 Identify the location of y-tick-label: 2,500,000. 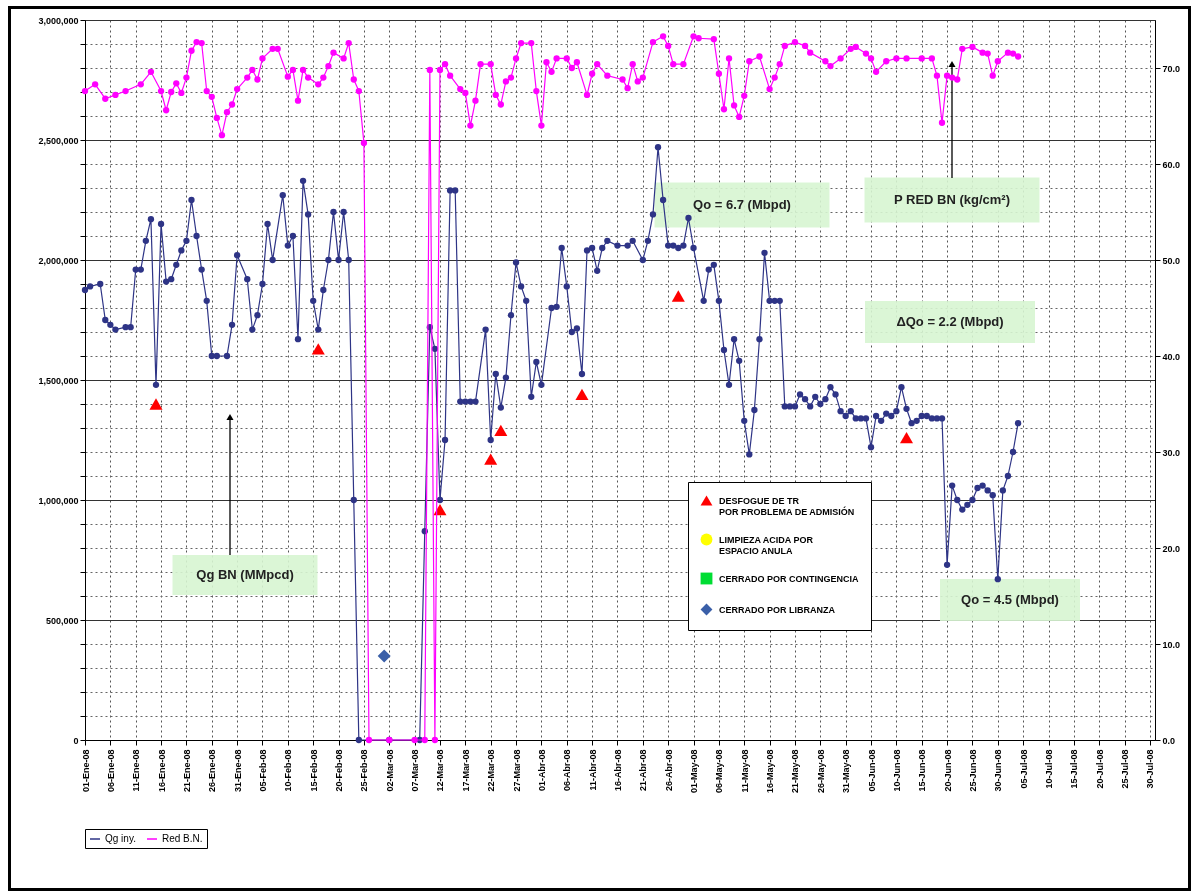
(58, 140).